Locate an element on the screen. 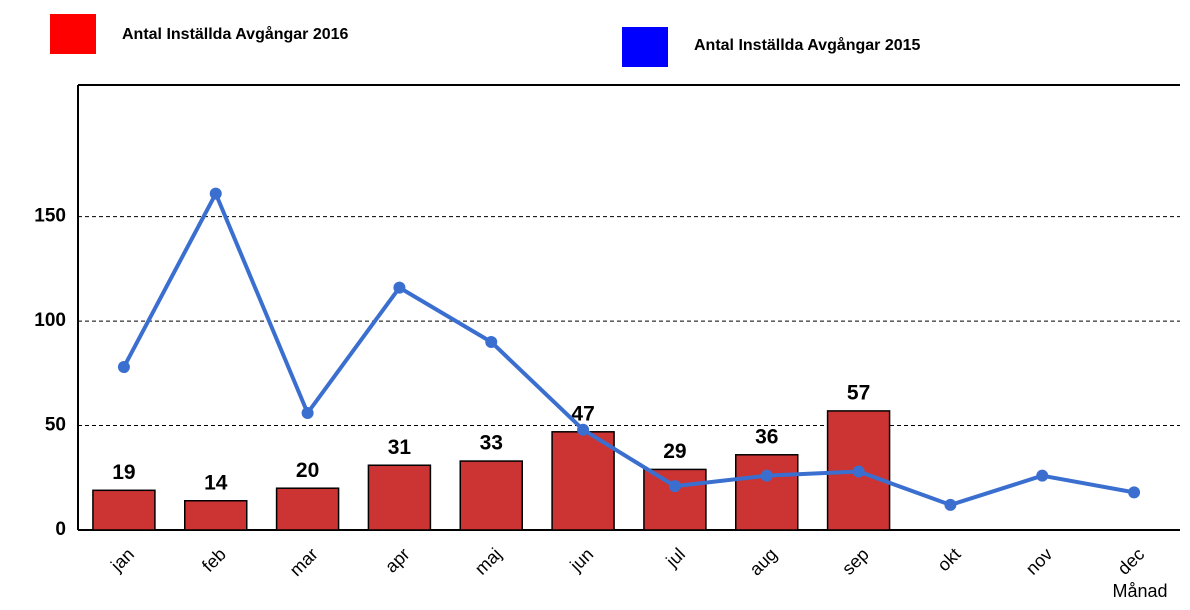 The height and width of the screenshot is (610, 1190). x-axis-label: Månad is located at coordinates (1139, 591).